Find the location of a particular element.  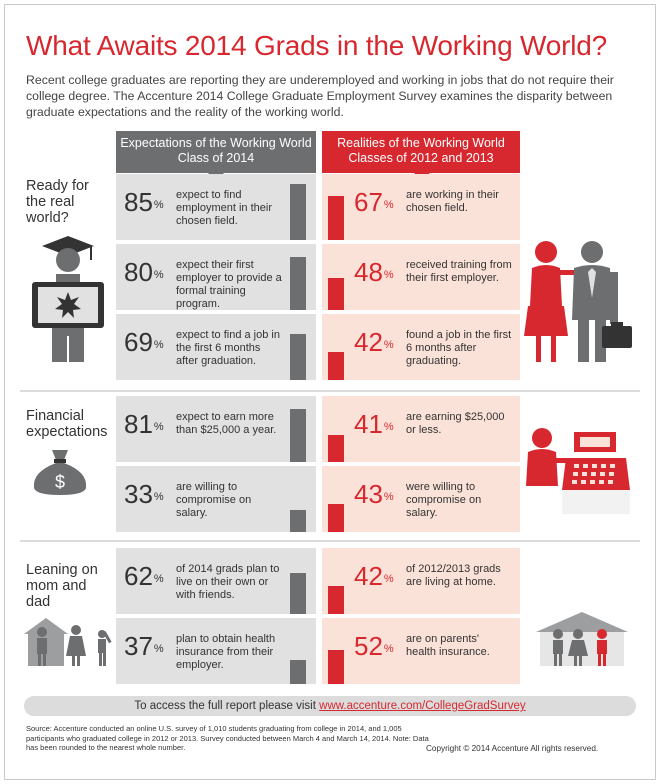

house-family-icon is located at coordinates (582, 639).